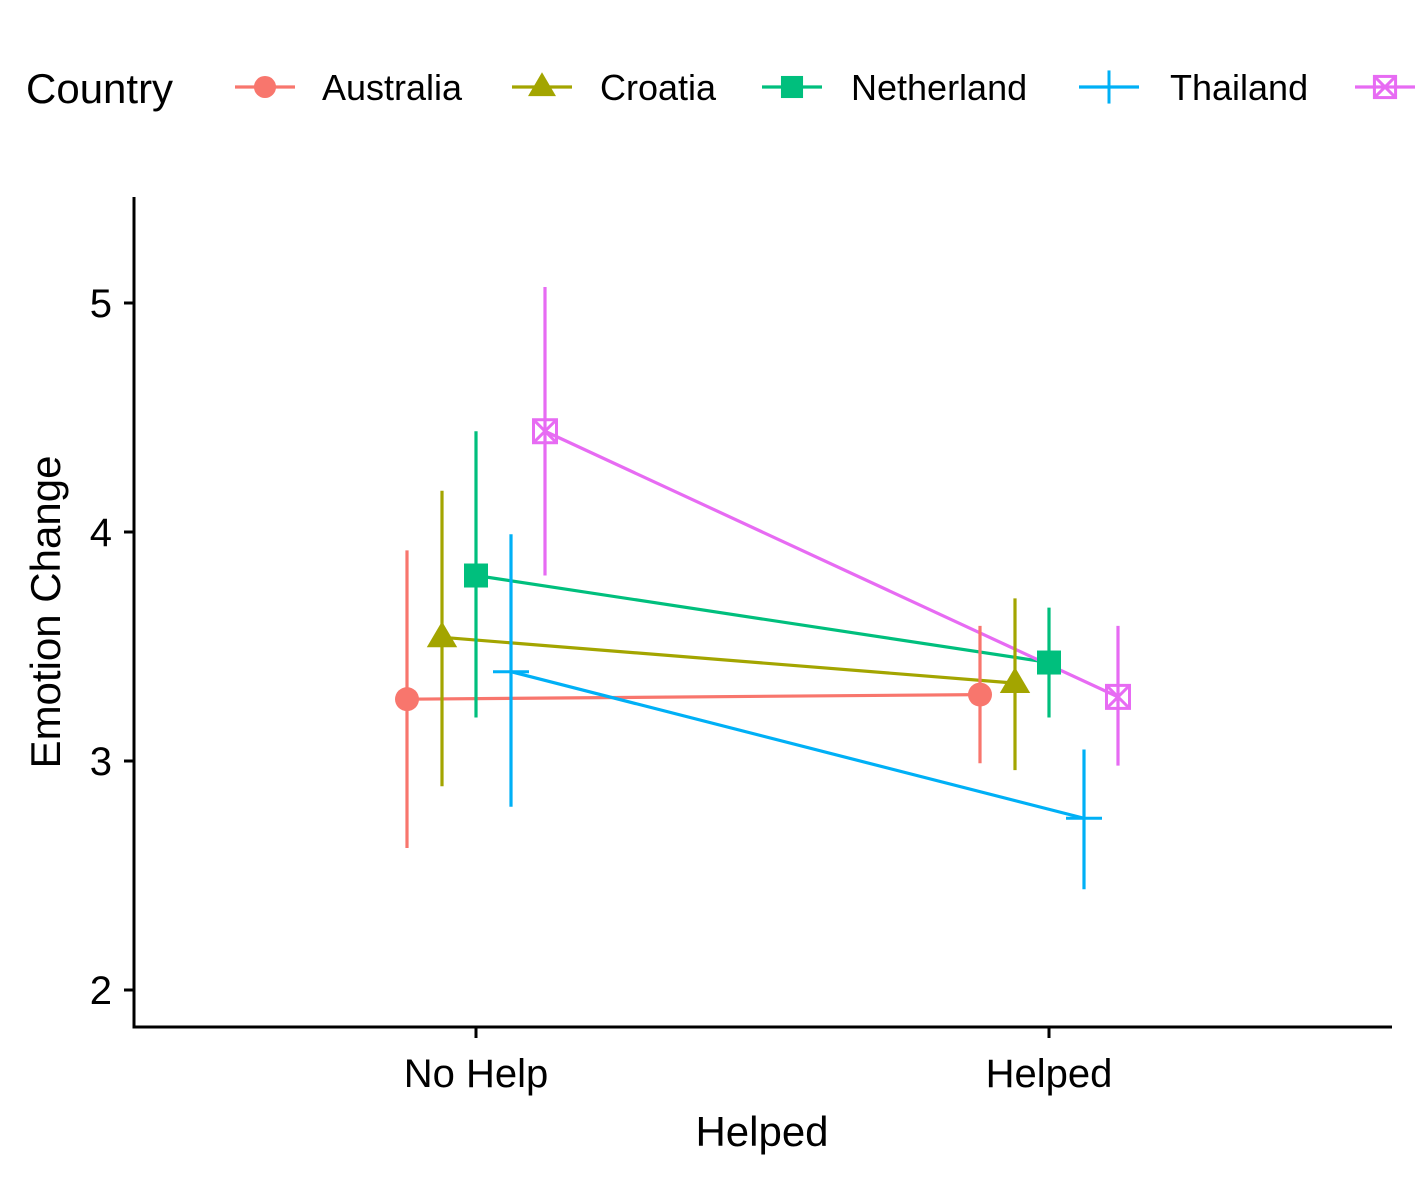 This screenshot has width=1417, height=1181. I want to click on legend-entry: Thailand, so click(1193, 87).